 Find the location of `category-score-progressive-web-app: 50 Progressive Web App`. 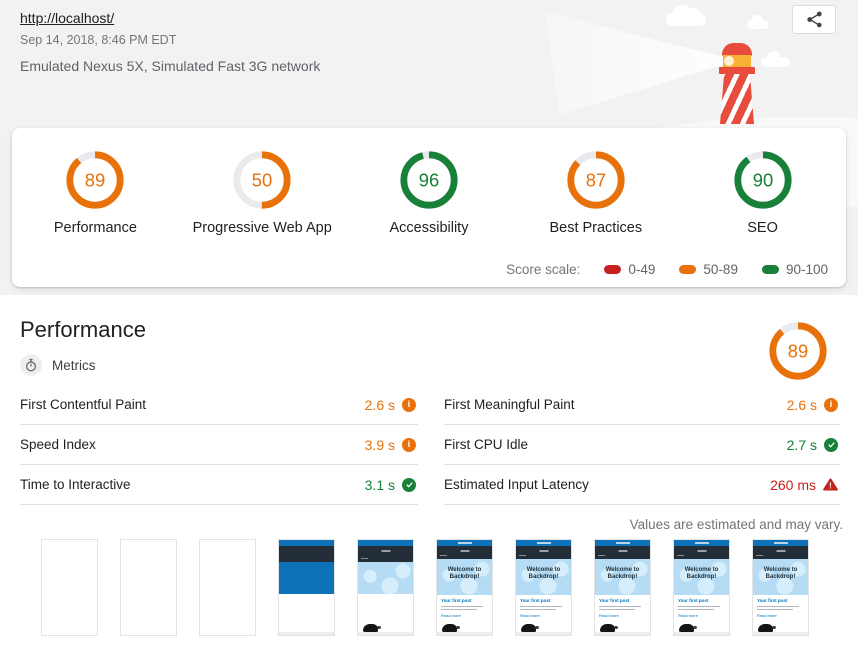

category-score-progressive-web-app: 50 Progressive Web App is located at coordinates (262, 192).